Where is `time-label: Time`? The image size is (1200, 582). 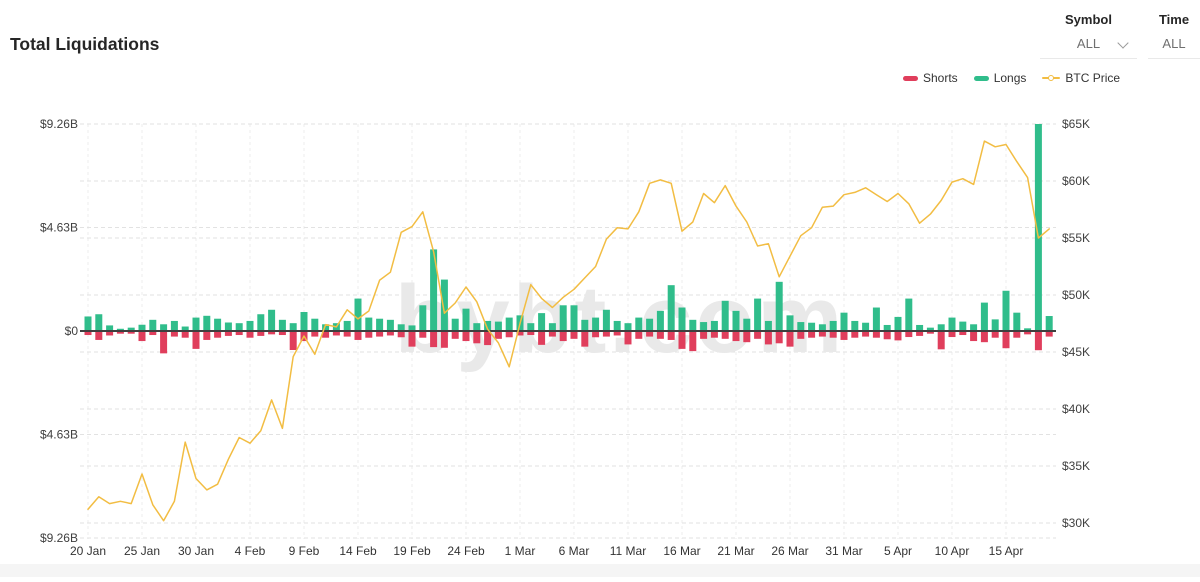
time-label: Time is located at coordinates (1174, 19).